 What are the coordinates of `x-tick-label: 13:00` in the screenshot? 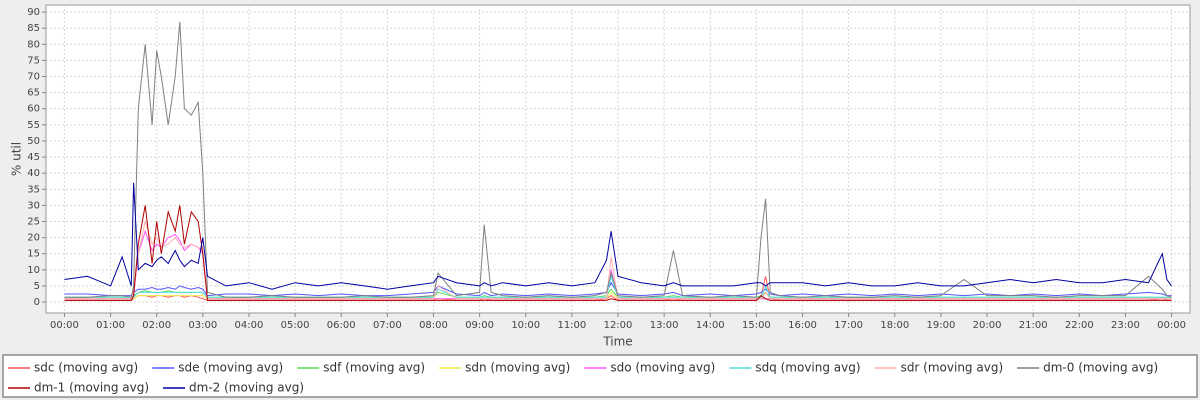 It's located at (664, 325).